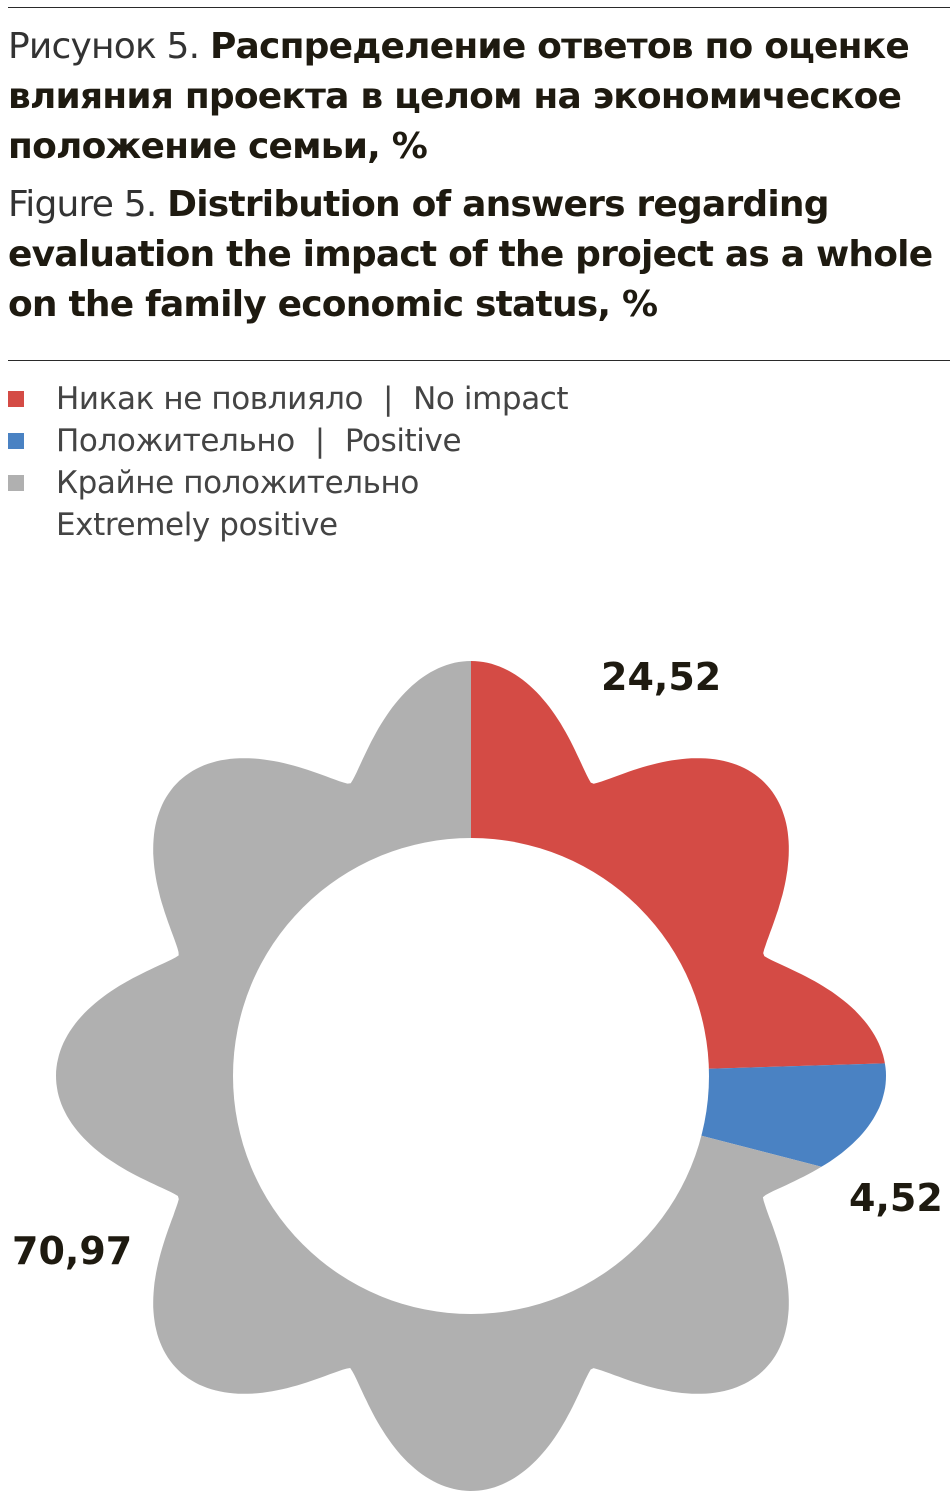 This screenshot has height=1498, width=952. Describe the element at coordinates (104, 46) in the screenshot. I see `title-ru-prefix: Рисунок 5.` at that location.